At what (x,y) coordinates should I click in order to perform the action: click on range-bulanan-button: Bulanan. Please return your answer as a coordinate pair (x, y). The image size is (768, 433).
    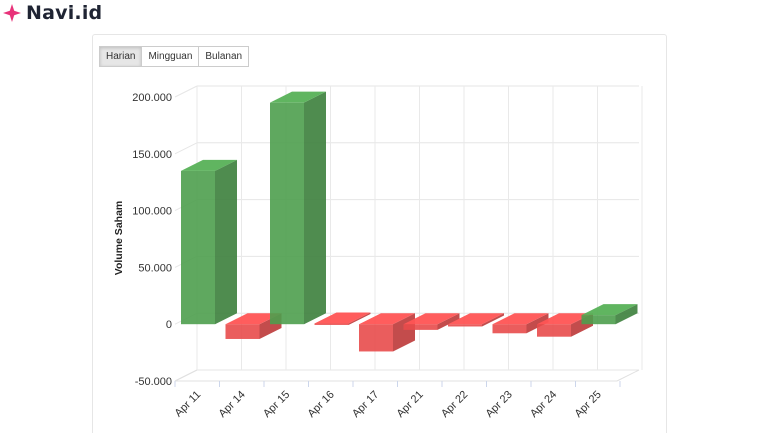
    Looking at the image, I should click on (224, 56).